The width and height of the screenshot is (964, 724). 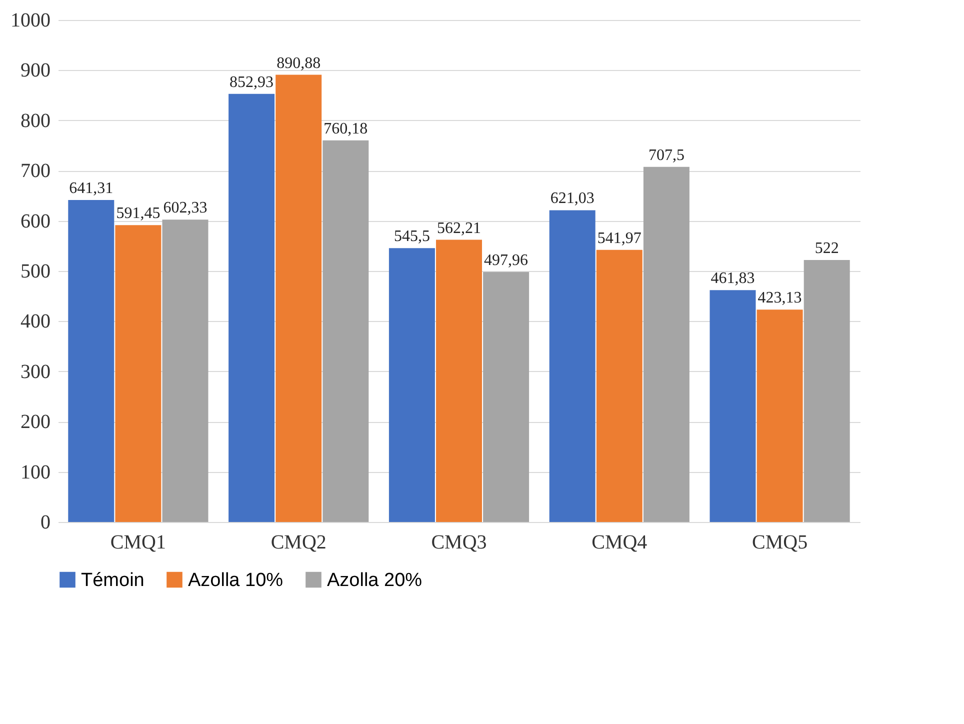 What do you see at coordinates (35, 371) in the screenshot?
I see `y-tick-label: 300` at bounding box center [35, 371].